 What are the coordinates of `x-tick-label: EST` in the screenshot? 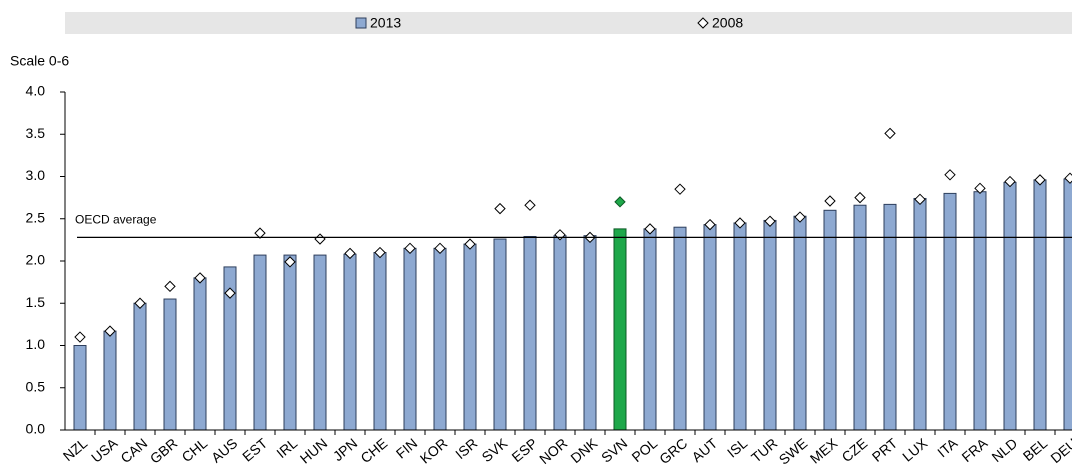 It's located at (254, 450).